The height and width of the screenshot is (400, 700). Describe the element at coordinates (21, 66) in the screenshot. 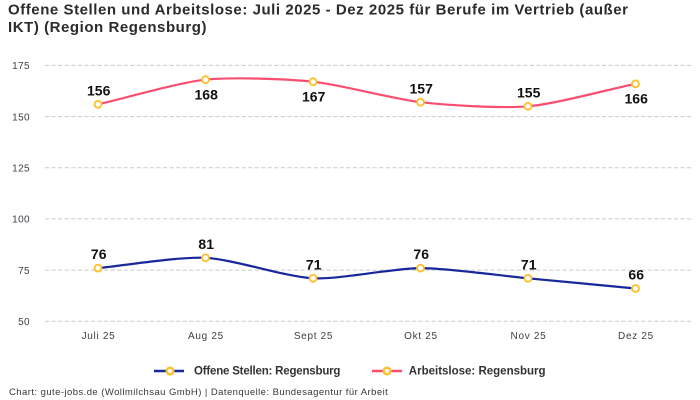

I see `svg-text: 175` at that location.